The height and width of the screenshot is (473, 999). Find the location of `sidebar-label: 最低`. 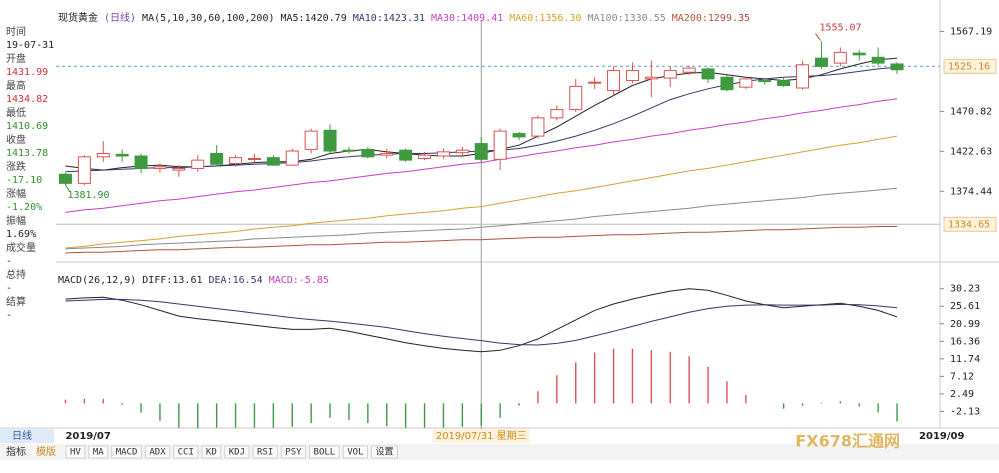

sidebar-label: 最低 is located at coordinates (16, 112).